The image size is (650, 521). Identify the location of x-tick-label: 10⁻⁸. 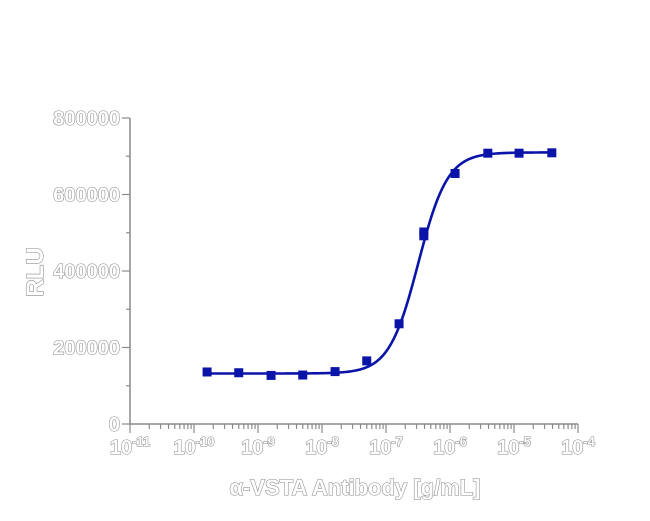
(322, 446).